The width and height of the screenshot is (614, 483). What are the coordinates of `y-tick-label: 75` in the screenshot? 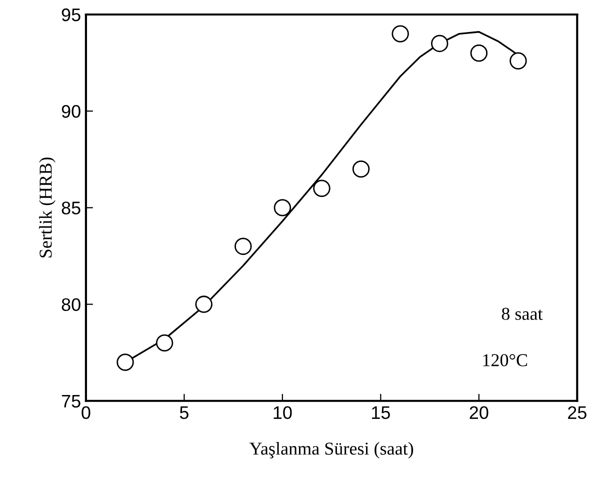 It's located at (71, 401).